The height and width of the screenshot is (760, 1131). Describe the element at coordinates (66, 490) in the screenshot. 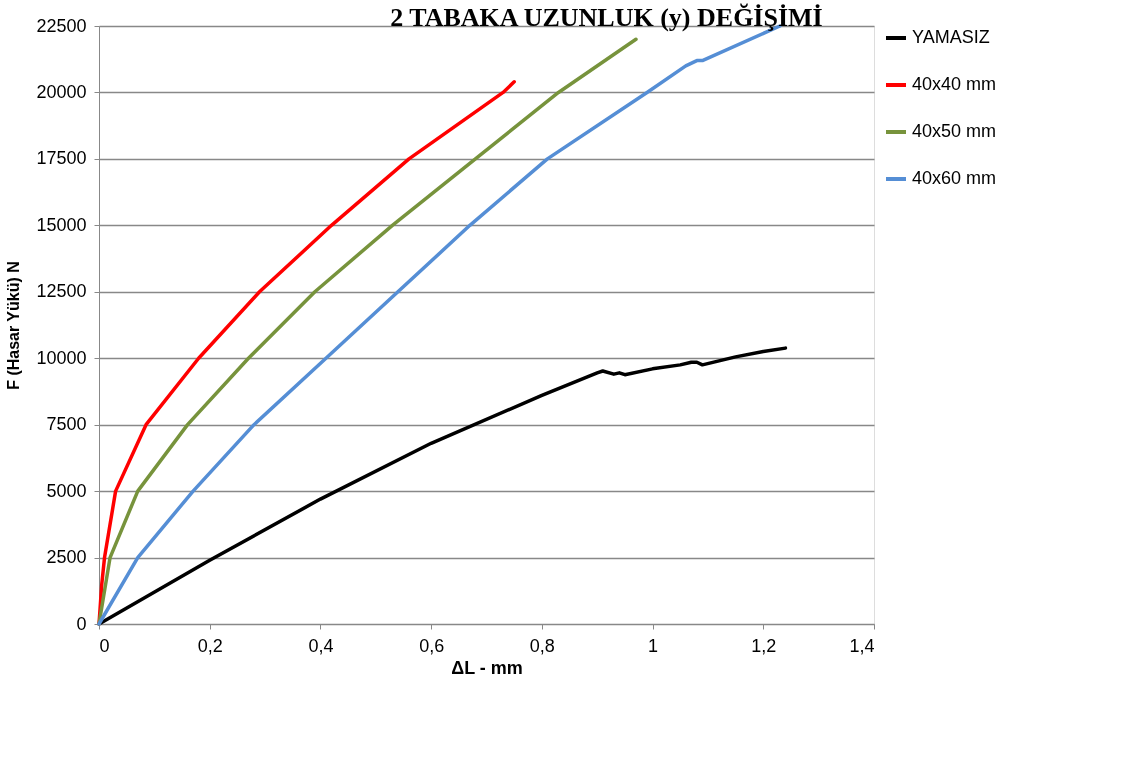

I see `y-tick-label: 5000` at that location.